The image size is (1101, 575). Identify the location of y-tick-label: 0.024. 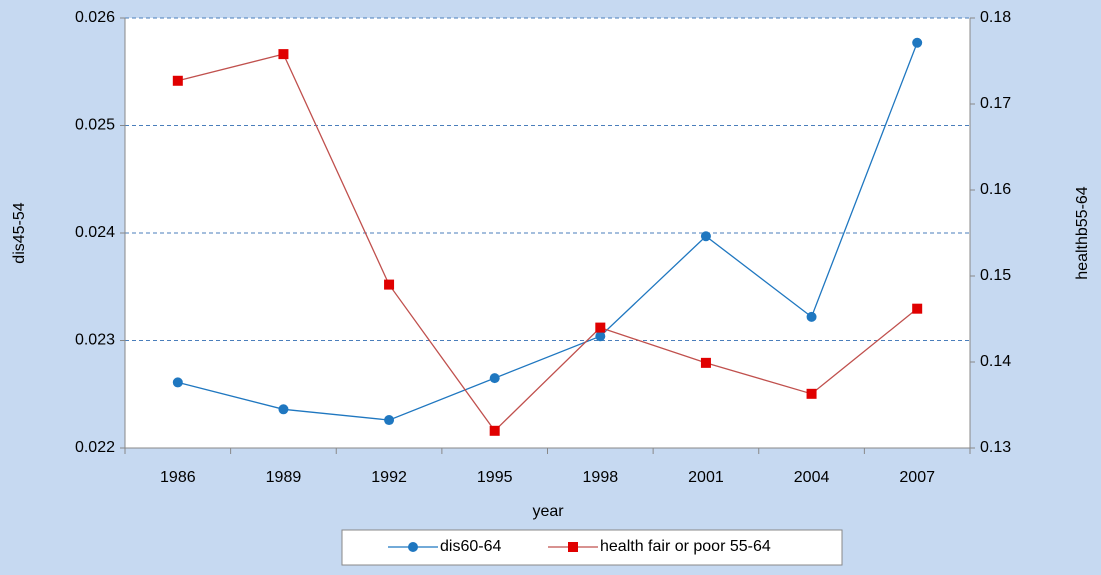
(95, 232).